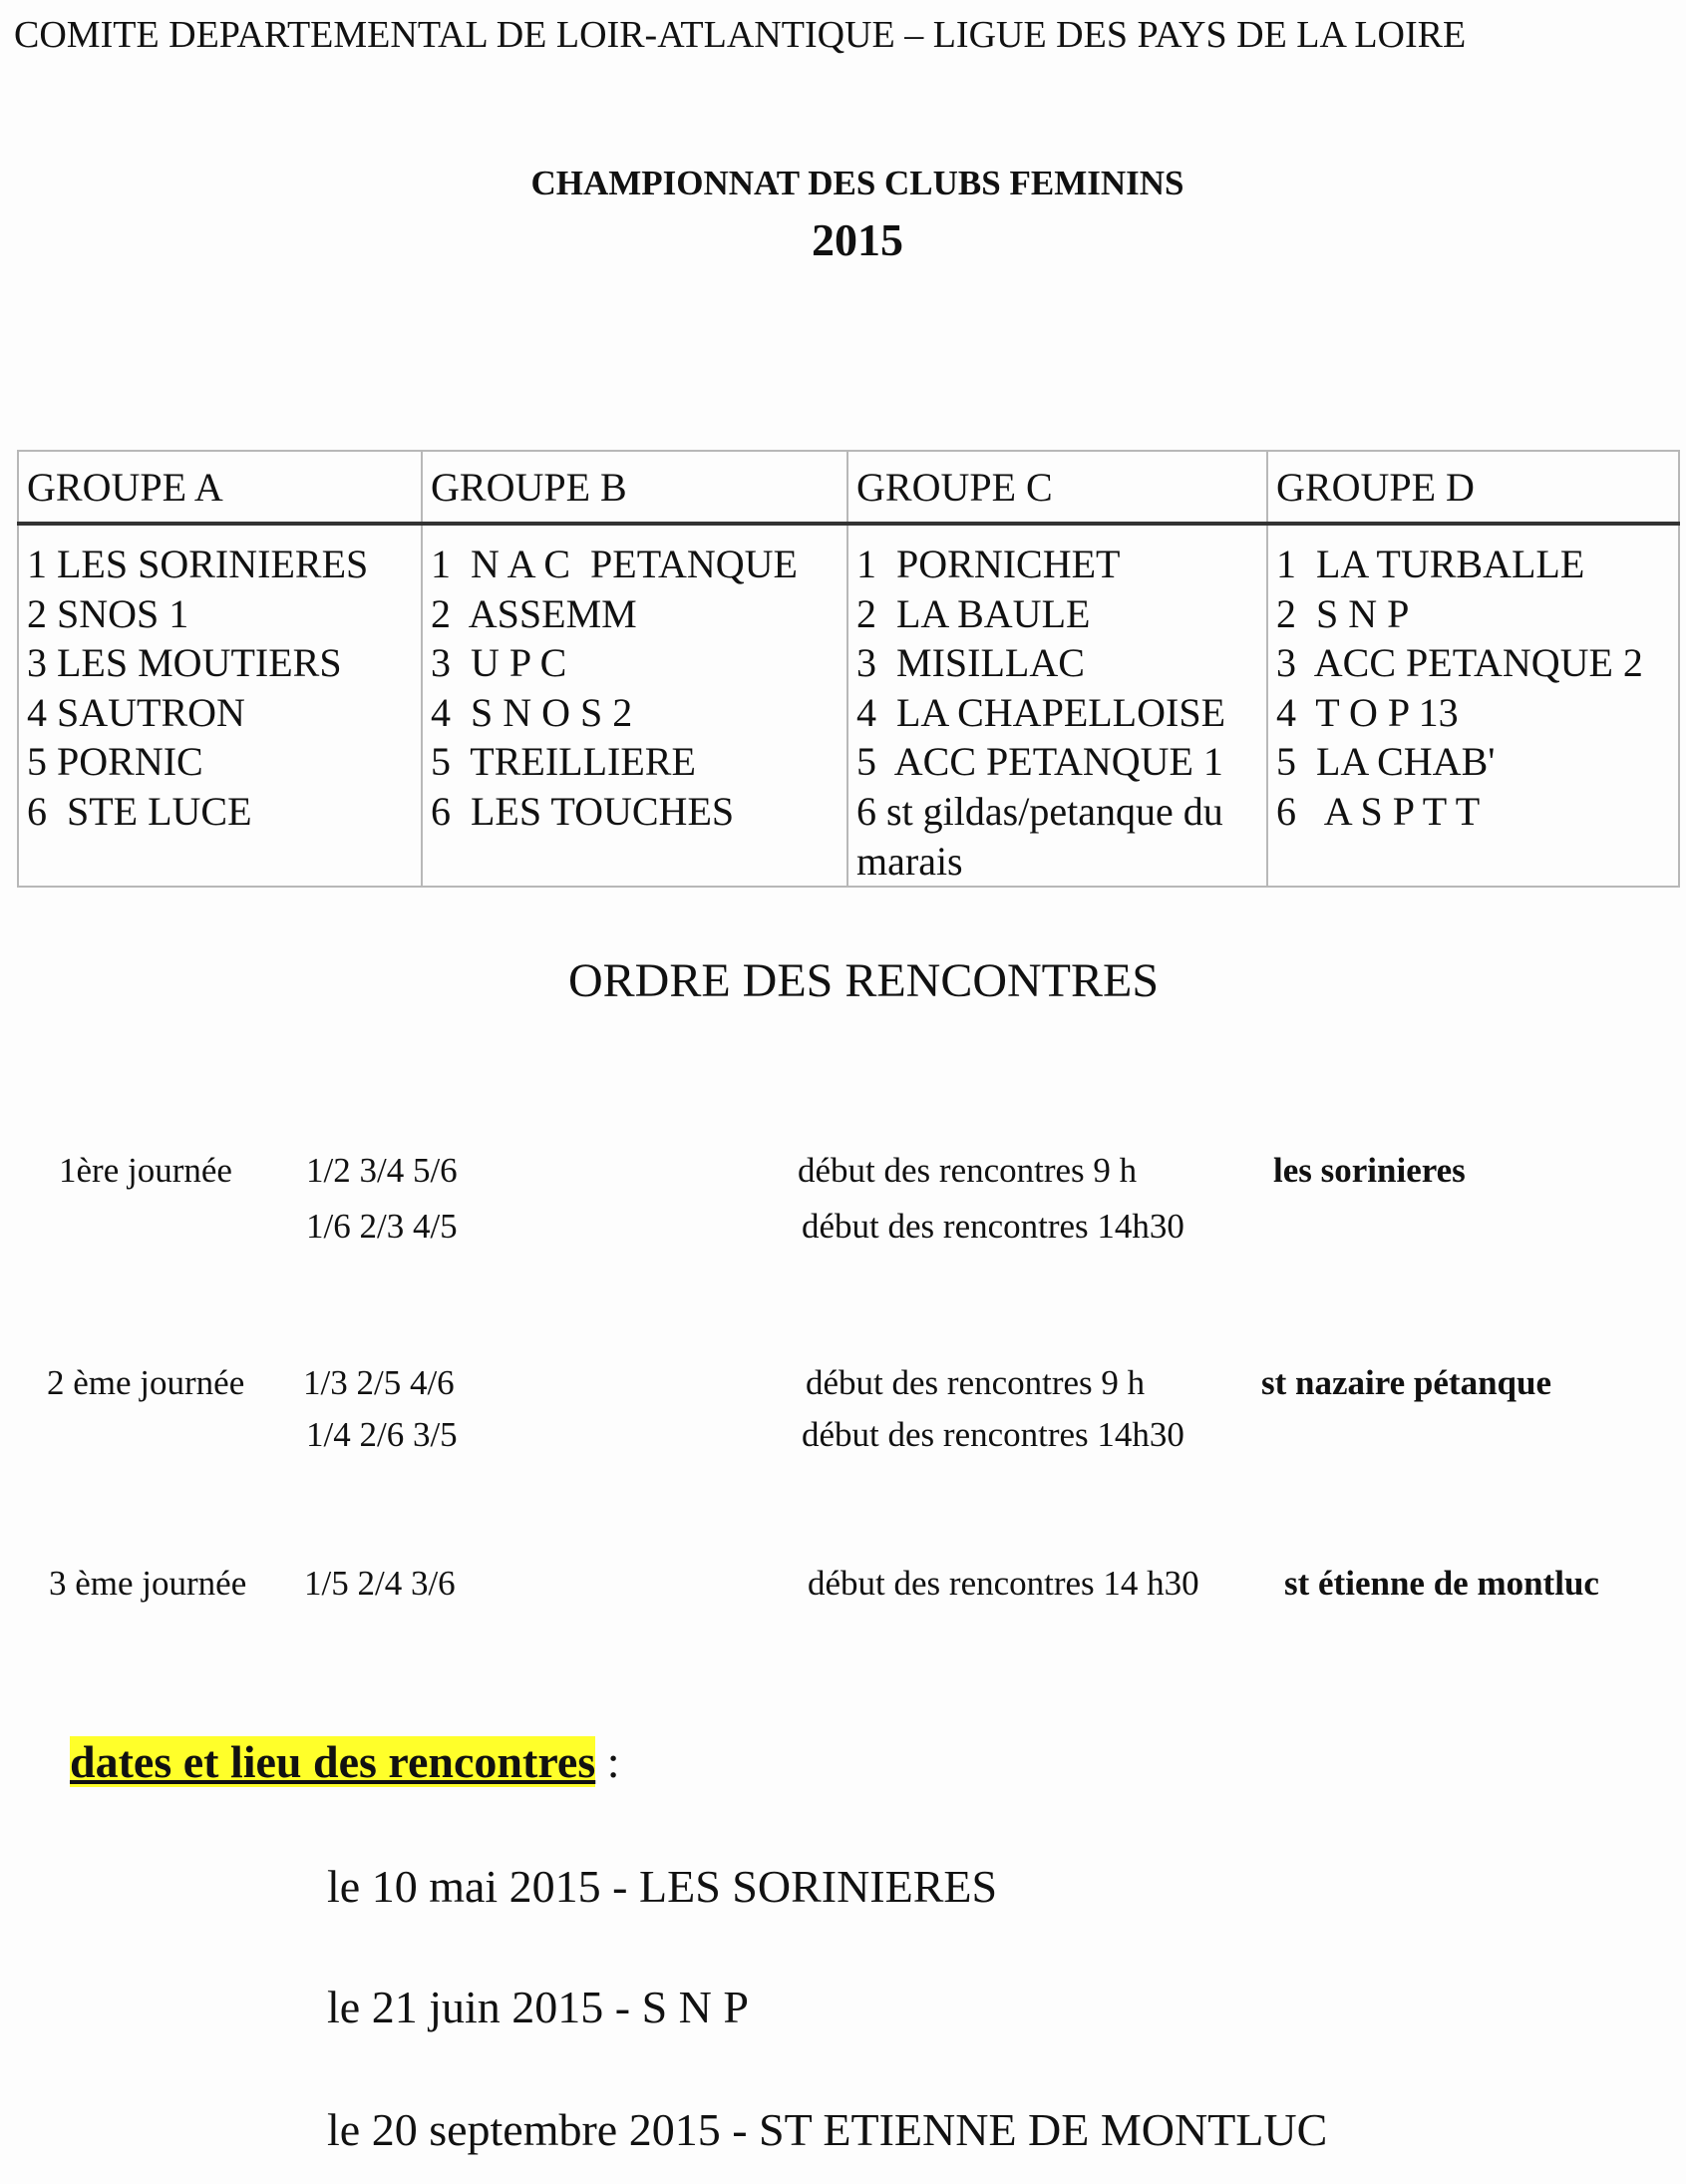 This screenshot has width=1686, height=2184. What do you see at coordinates (382, 1170) in the screenshot?
I see `round-matches: 1/2 3/4 5/6` at bounding box center [382, 1170].